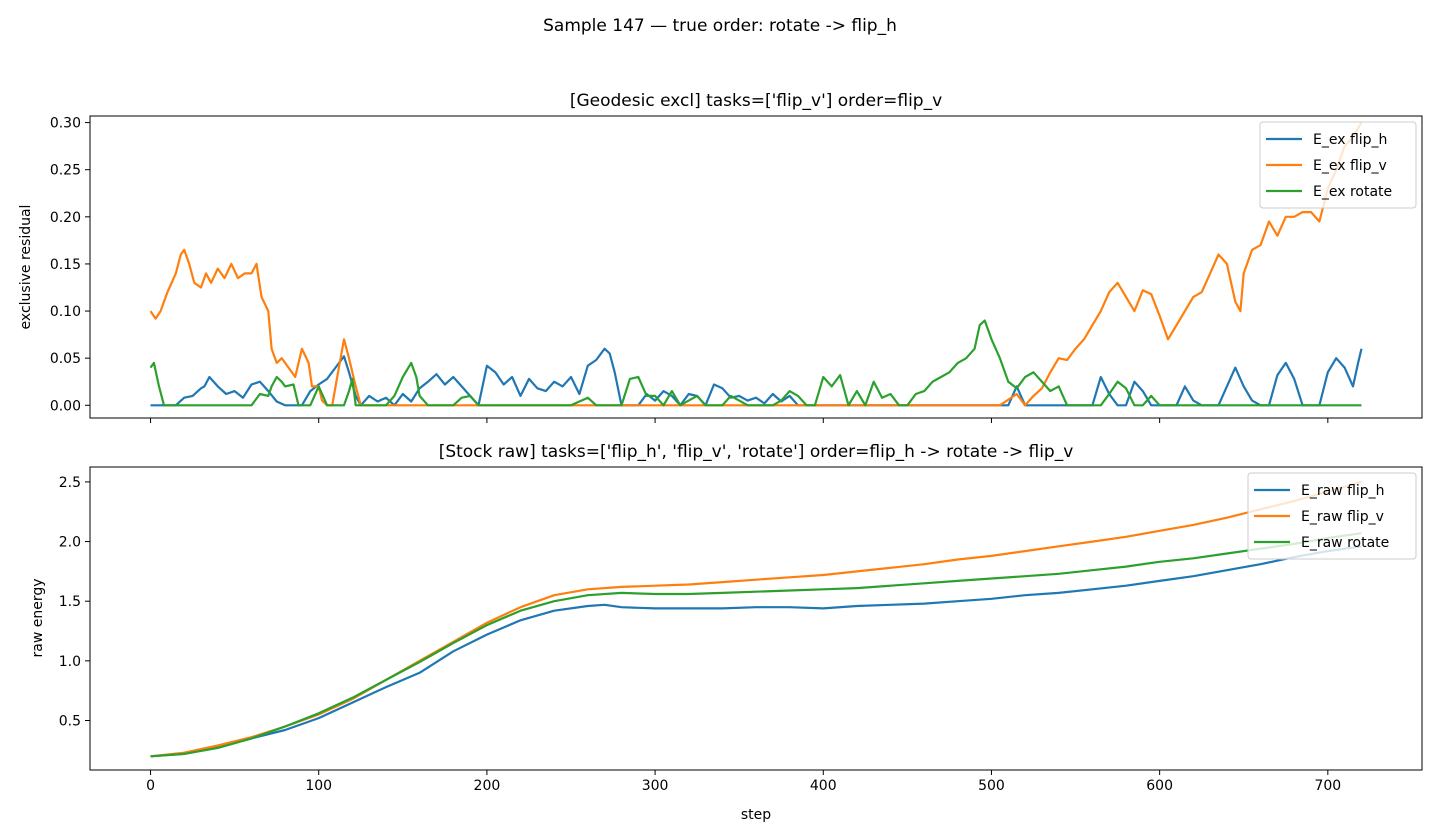 The height and width of the screenshot is (840, 1440). I want to click on chart-top-ytick-label: 0.20, so click(65, 218).